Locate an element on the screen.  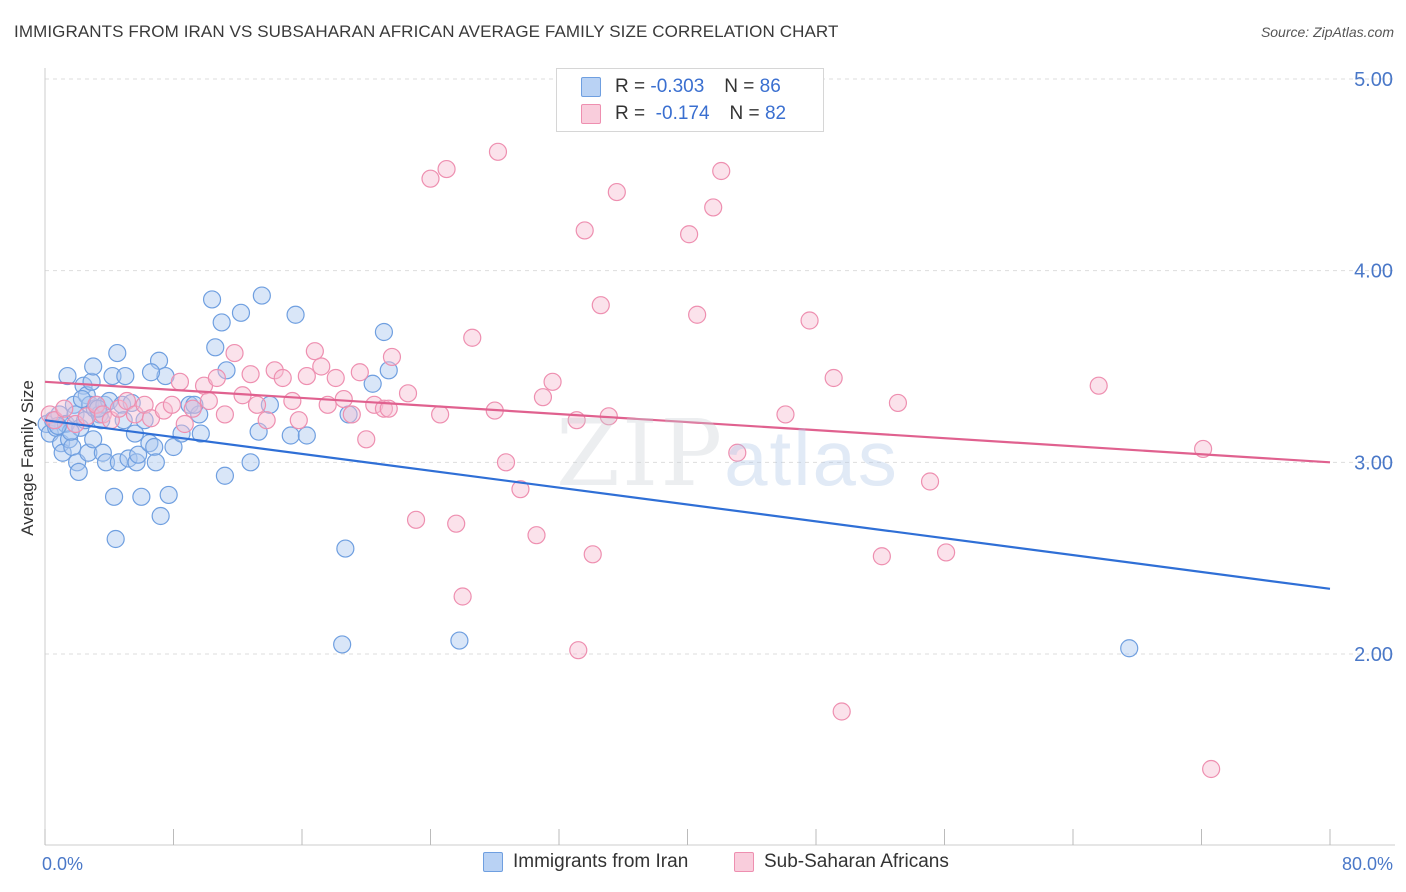
legend-r-value-iran: -0.303 is located at coordinates (677, 86).